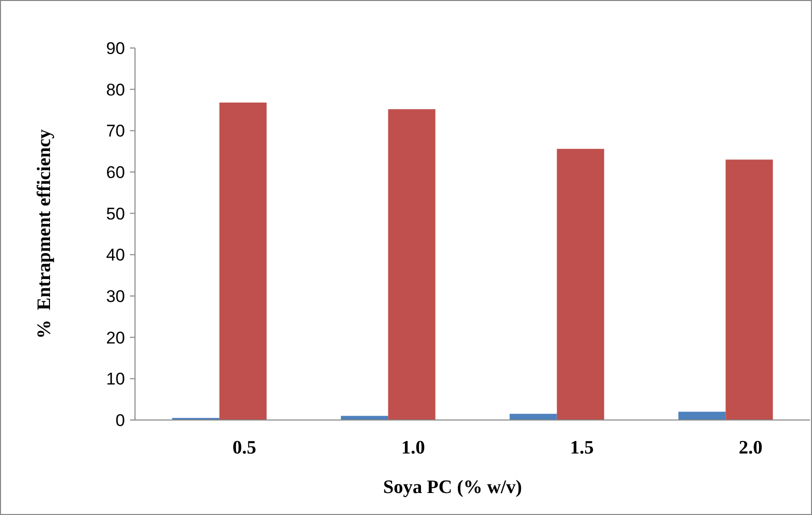 The image size is (812, 515). Describe the element at coordinates (115, 48) in the screenshot. I see `y-tick-label: 90` at that location.